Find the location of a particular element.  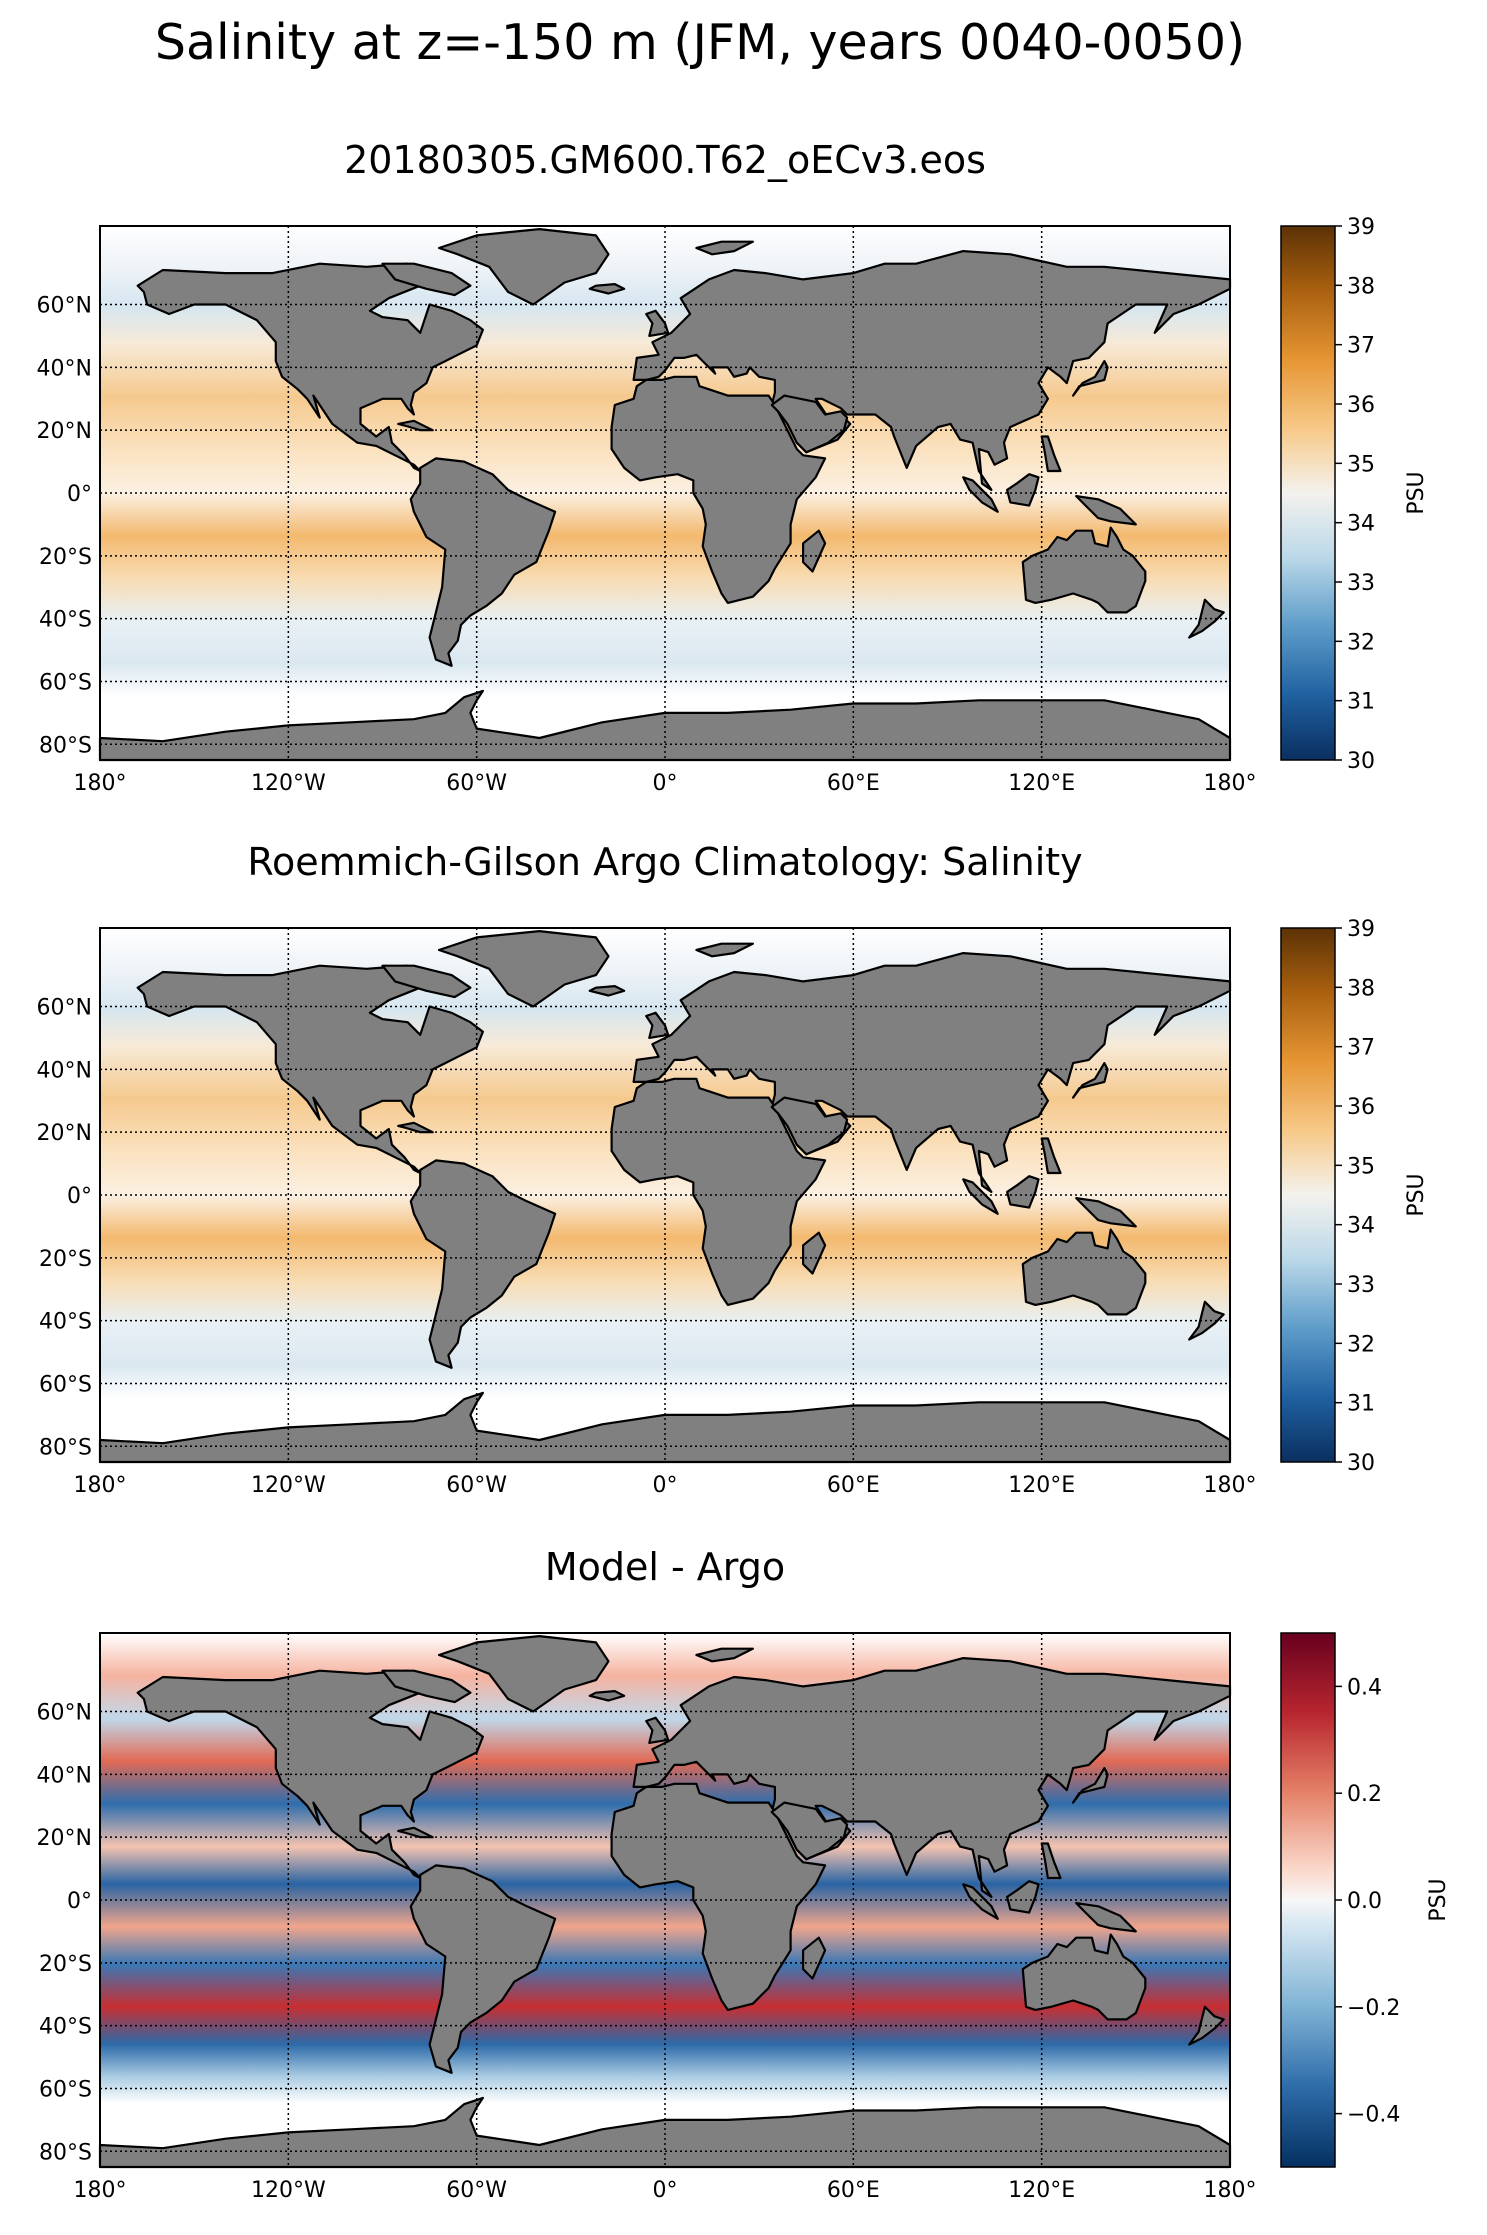

colorbar-tick-label: 0.2 is located at coordinates (1364, 1794).